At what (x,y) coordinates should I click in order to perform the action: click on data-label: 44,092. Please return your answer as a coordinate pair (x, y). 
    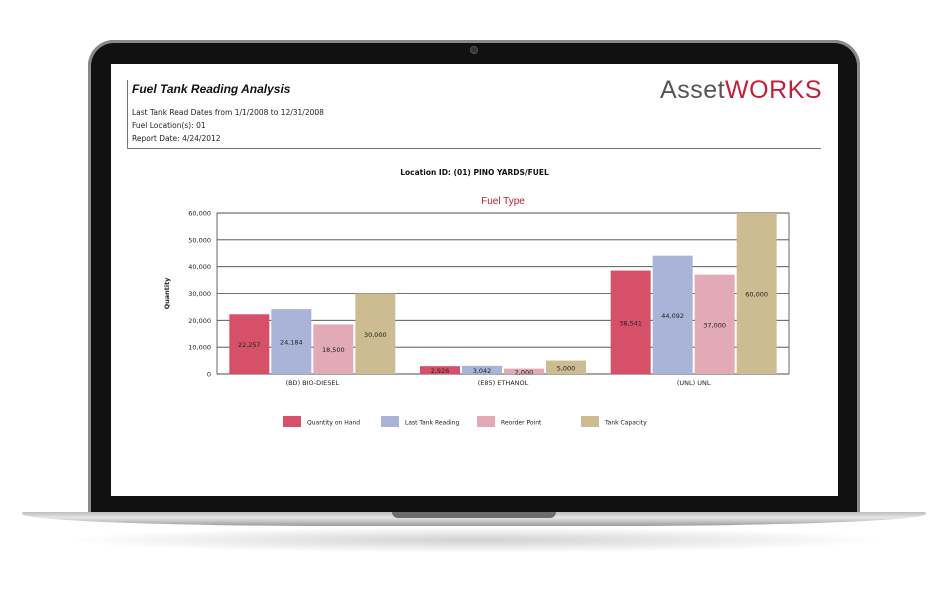
    Looking at the image, I should click on (672, 316).